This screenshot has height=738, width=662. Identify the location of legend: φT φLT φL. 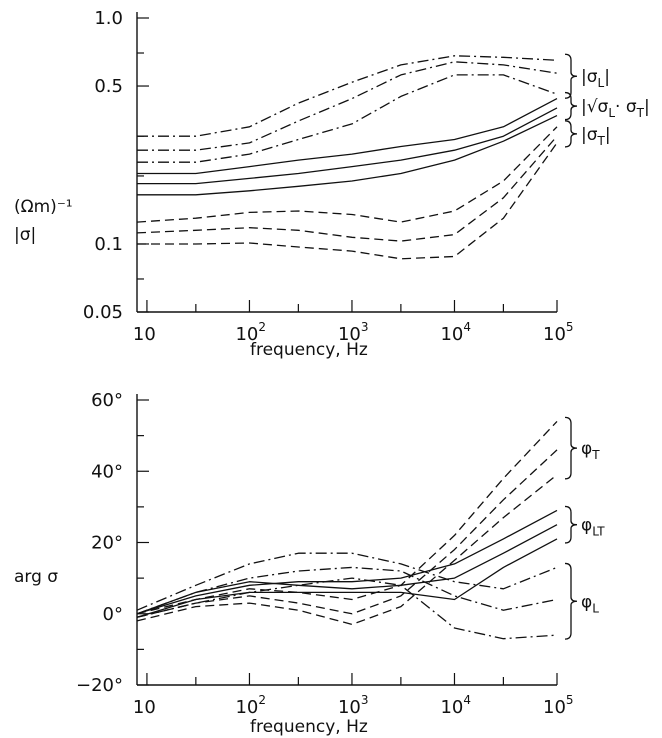
(584, 528).